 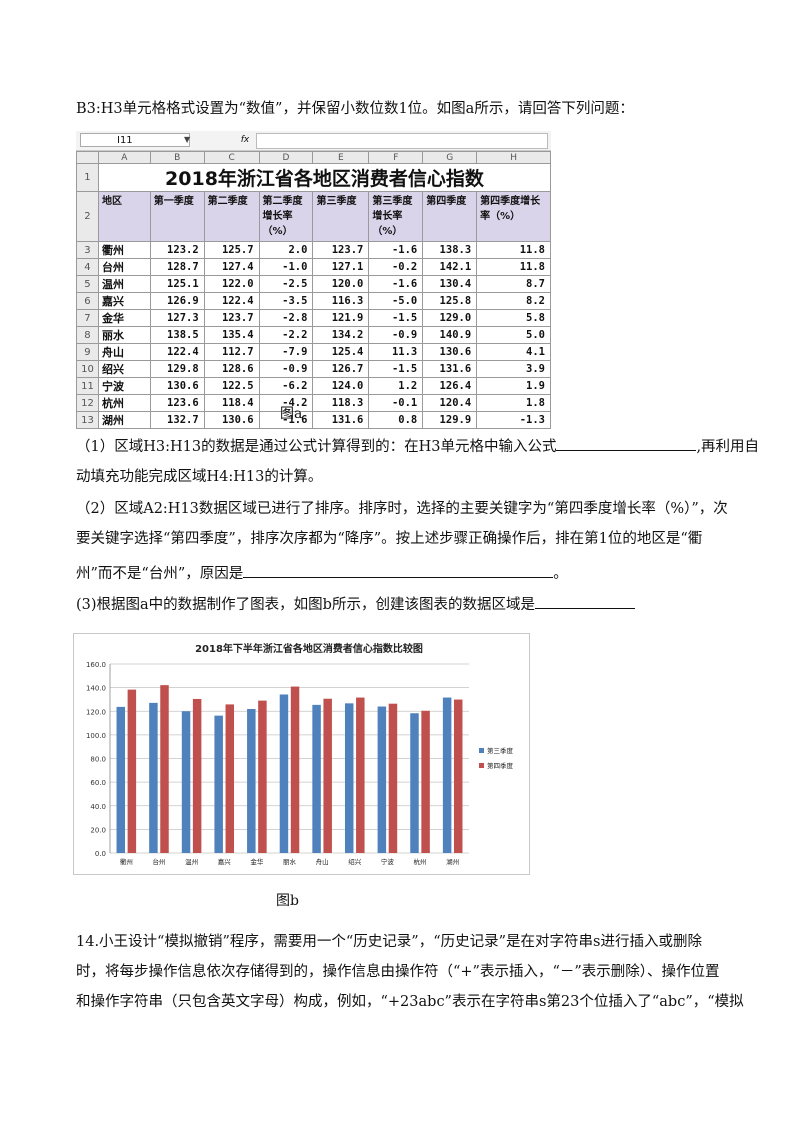 What do you see at coordinates (177, 216) in the screenshot?
I see `column-title-cell: 第一季度` at bounding box center [177, 216].